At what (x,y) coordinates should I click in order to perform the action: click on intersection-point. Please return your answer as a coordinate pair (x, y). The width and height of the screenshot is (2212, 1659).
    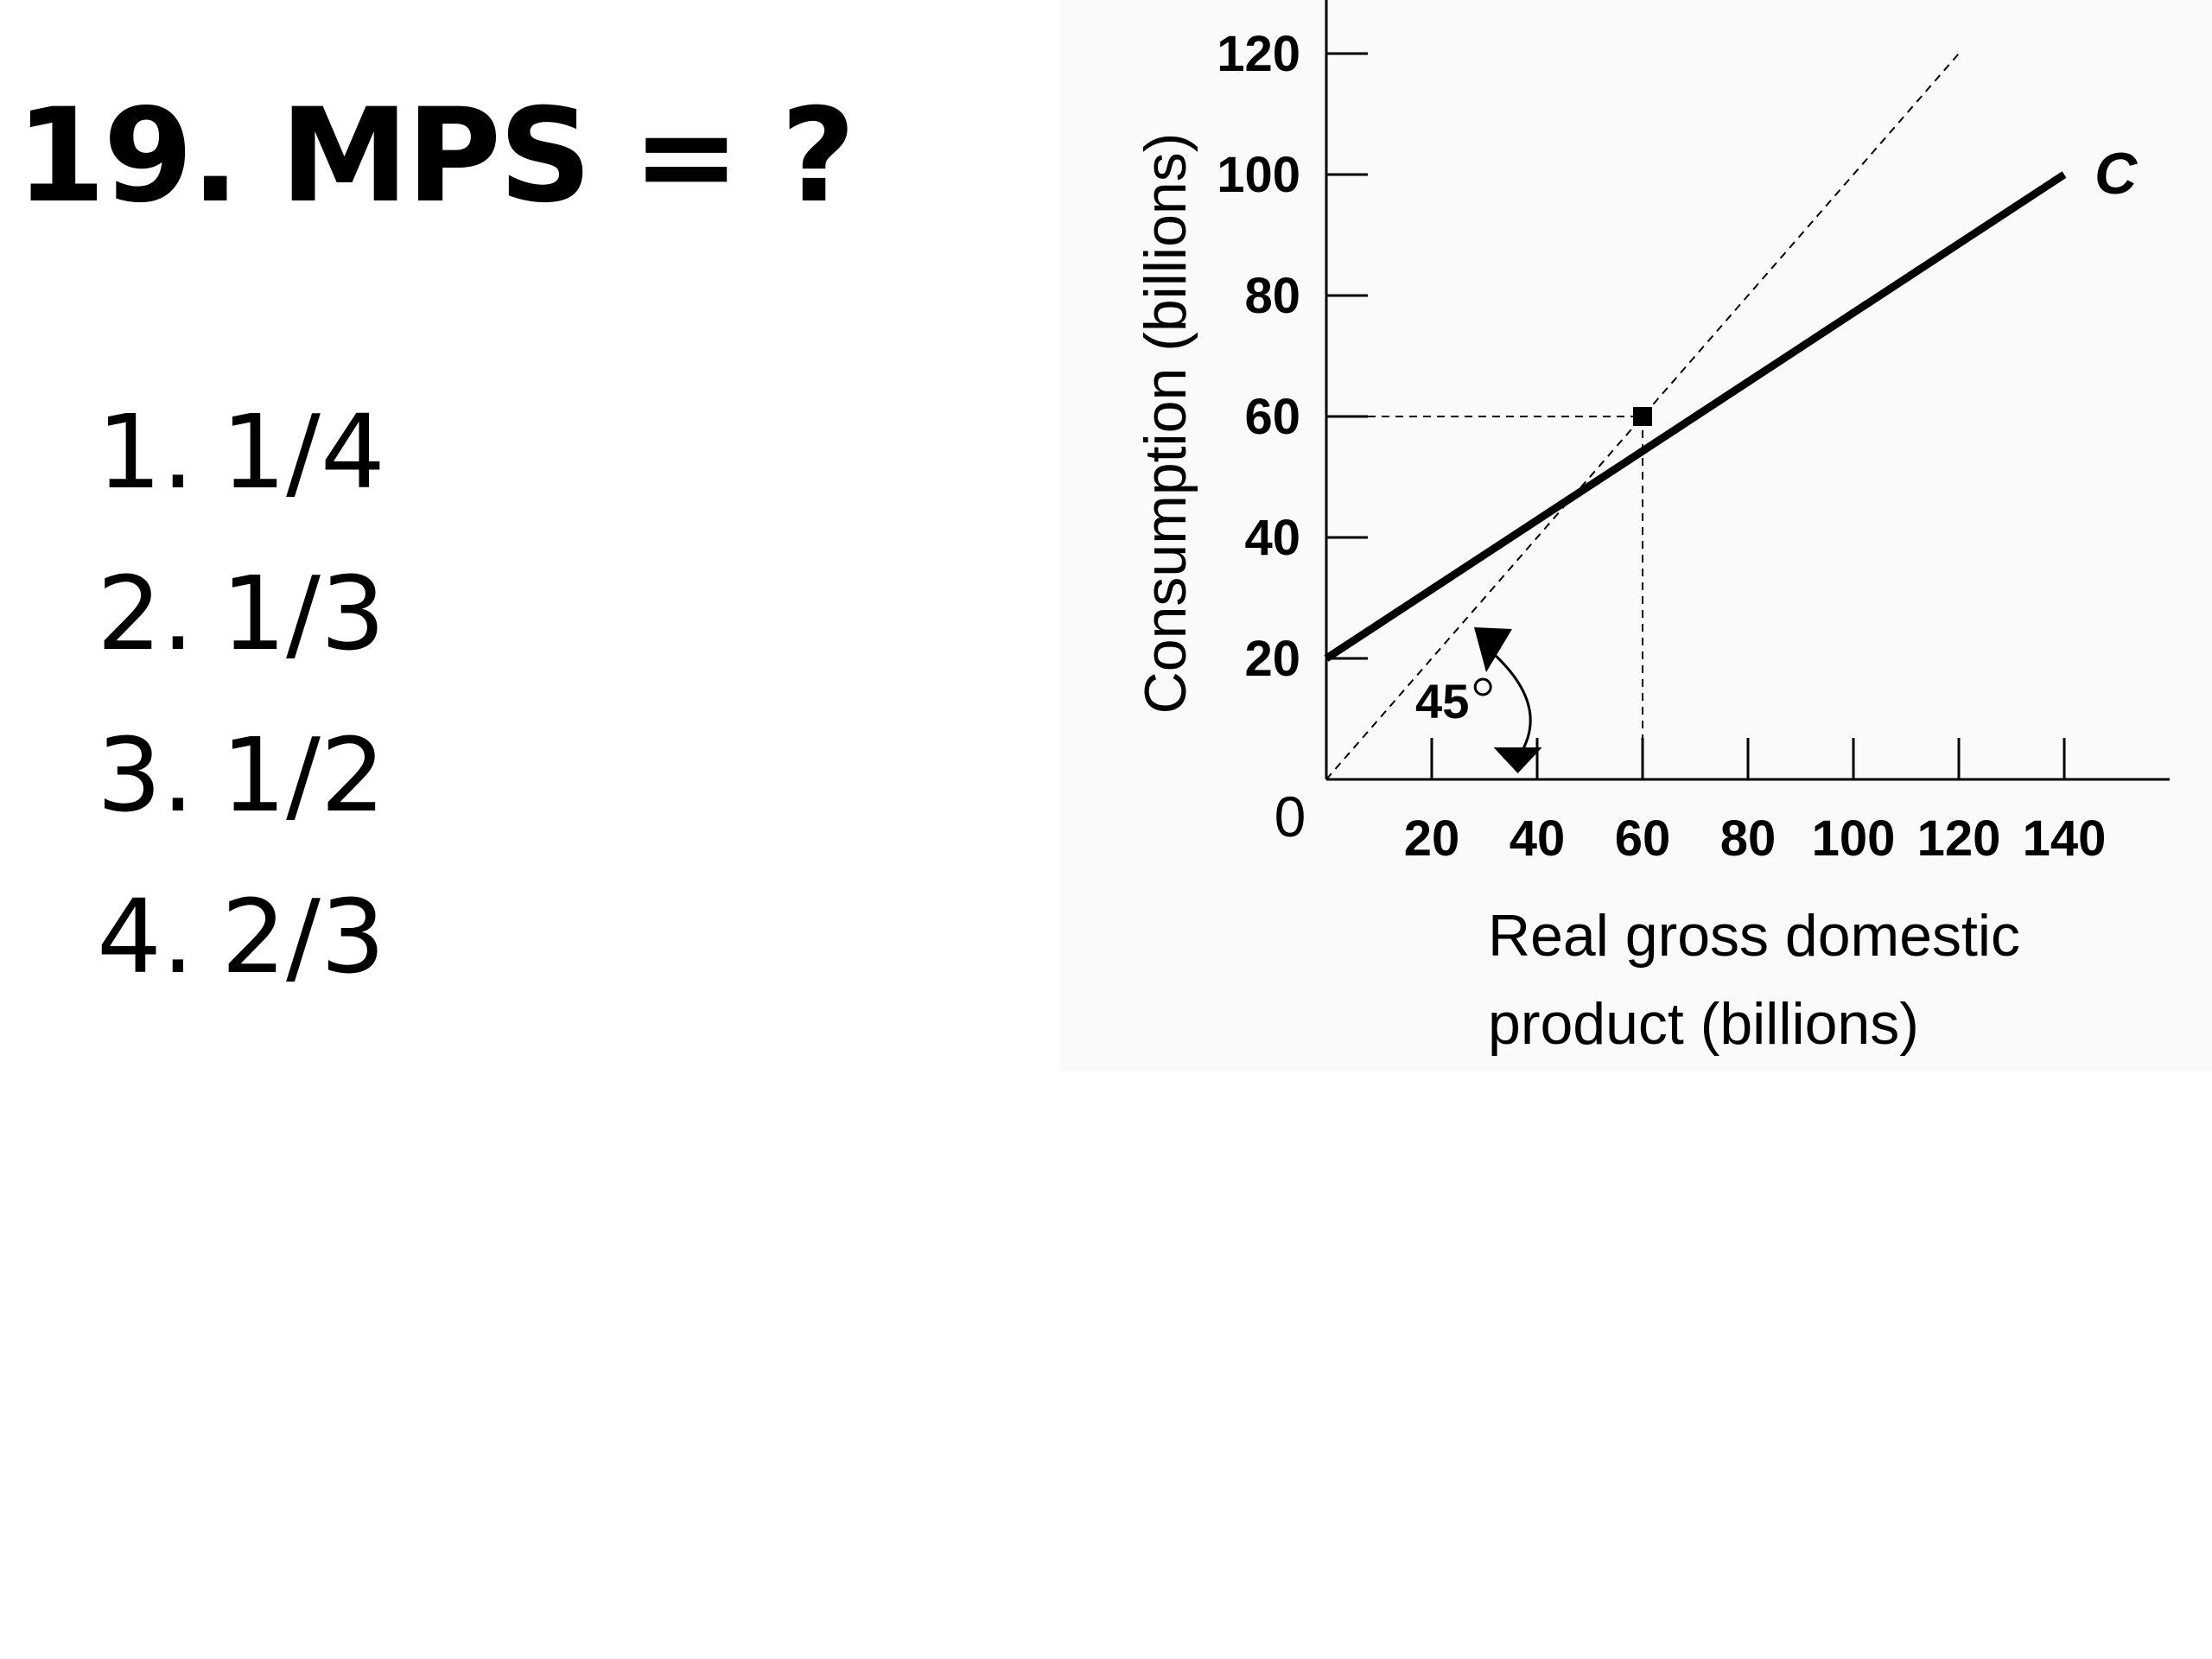
    Looking at the image, I should click on (1642, 416).